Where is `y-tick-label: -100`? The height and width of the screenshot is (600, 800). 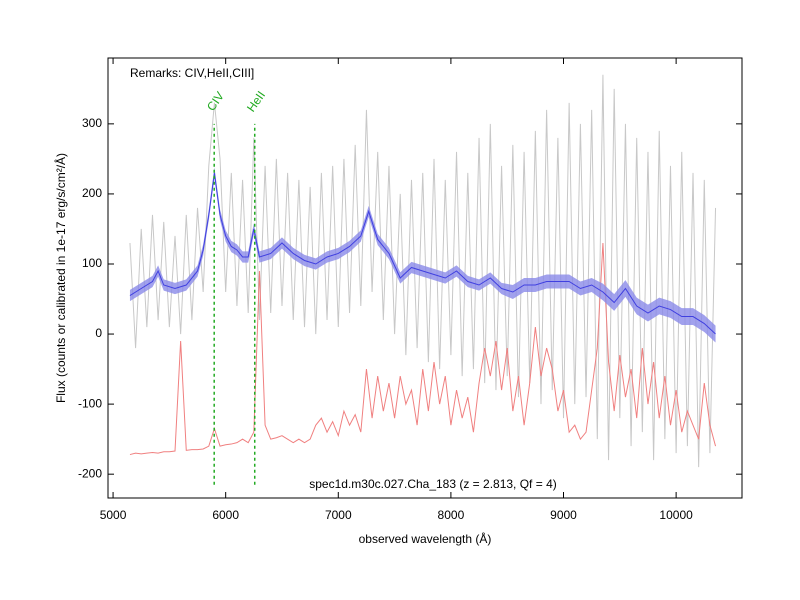
y-tick-label: -100 is located at coordinates (90, 403).